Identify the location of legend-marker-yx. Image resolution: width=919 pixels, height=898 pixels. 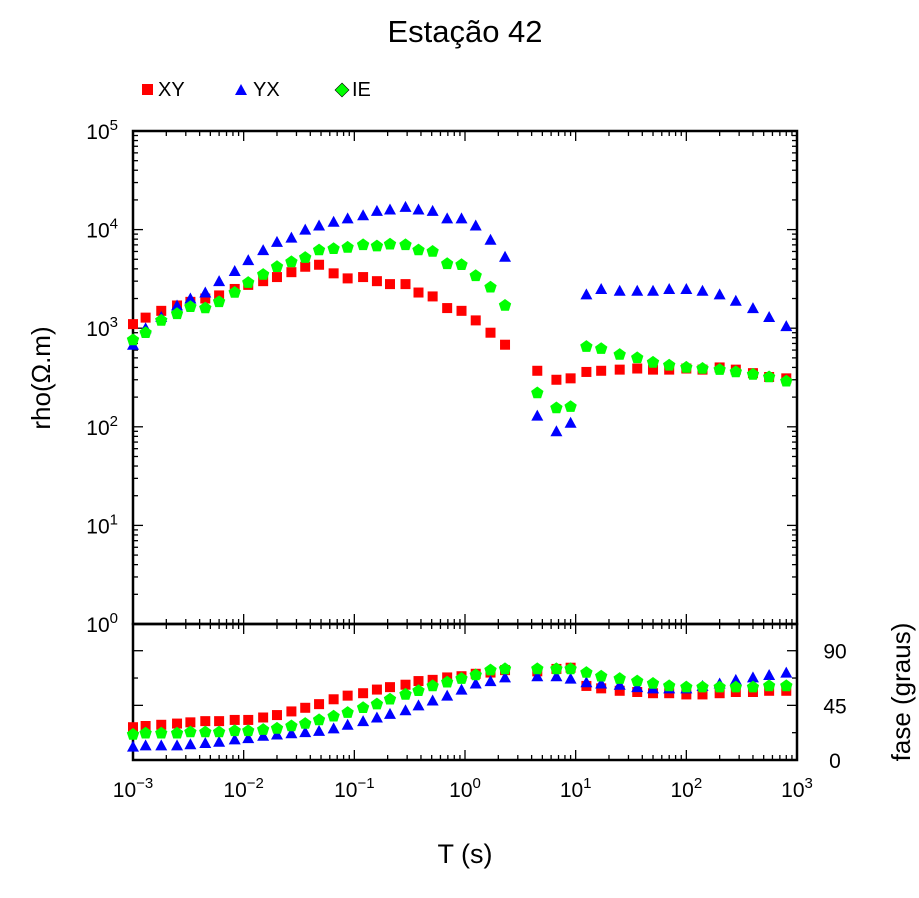
(241, 89).